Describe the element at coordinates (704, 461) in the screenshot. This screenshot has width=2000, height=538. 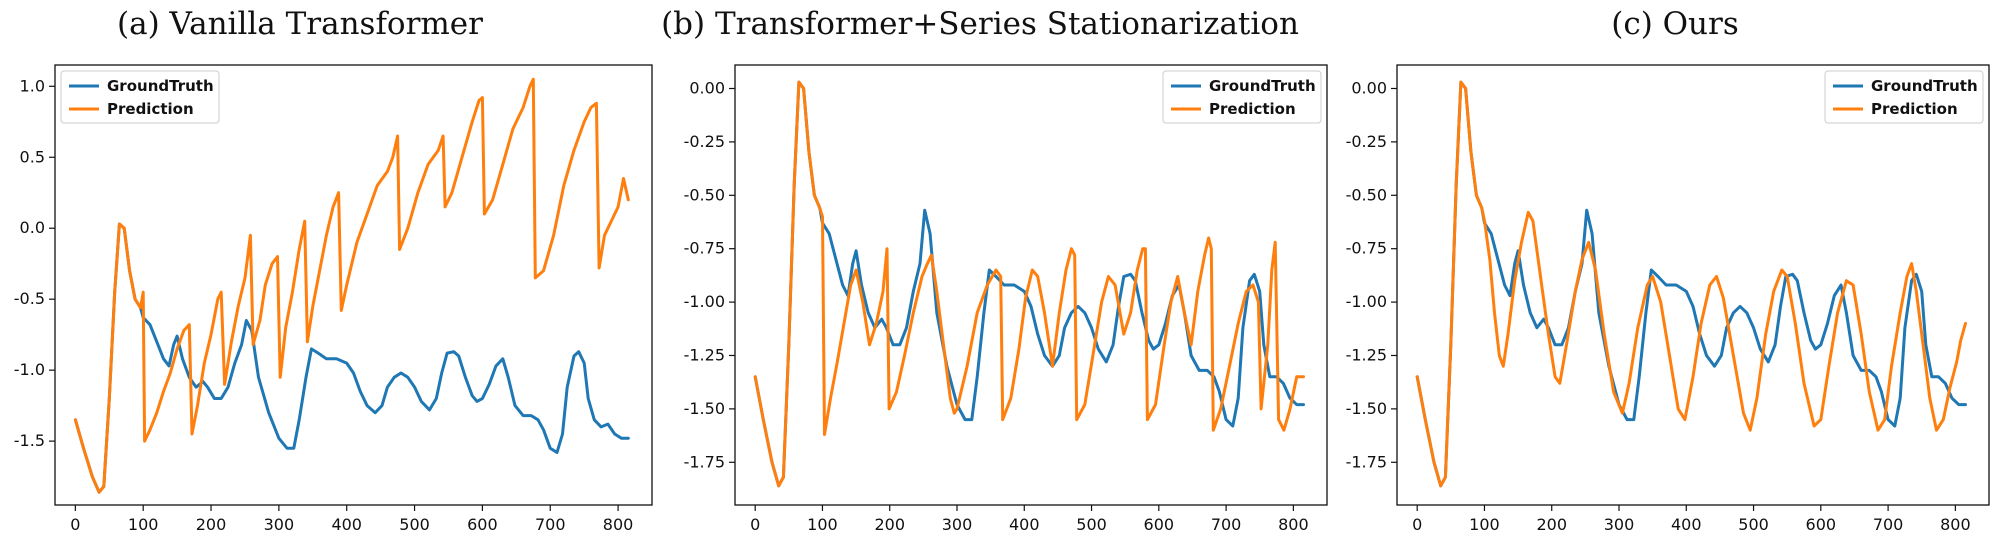
I see `panel-b-y-tick-label: -1.75` at that location.